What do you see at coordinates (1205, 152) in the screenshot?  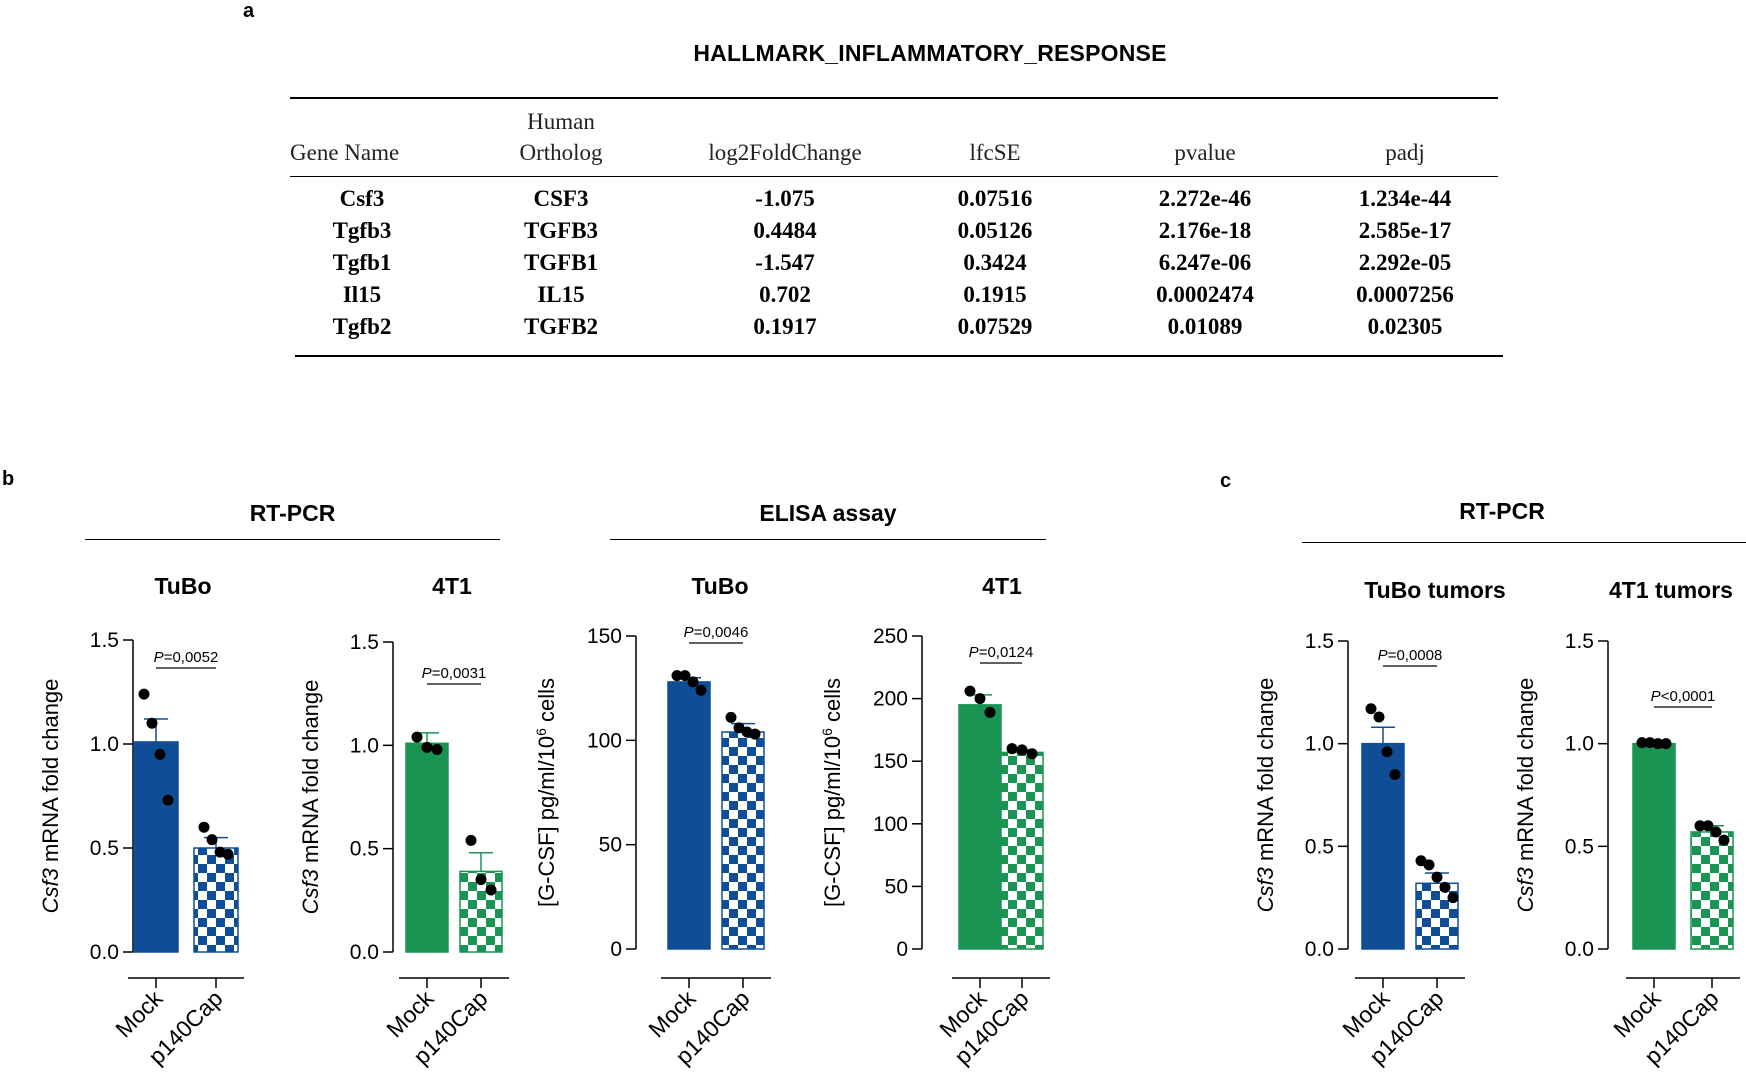 I see `header-pvalue: pvalue` at bounding box center [1205, 152].